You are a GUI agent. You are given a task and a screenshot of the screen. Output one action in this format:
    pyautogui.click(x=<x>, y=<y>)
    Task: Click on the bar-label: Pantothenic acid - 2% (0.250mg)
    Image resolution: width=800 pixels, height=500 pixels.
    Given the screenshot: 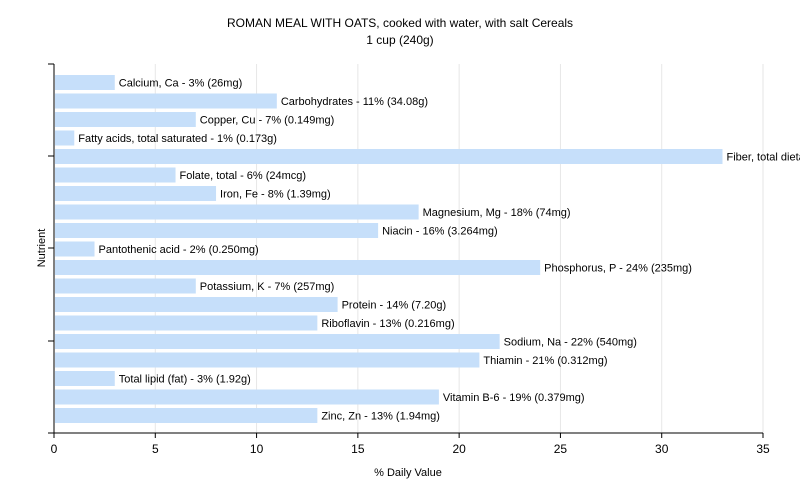 What is the action you would take?
    pyautogui.click(x=179, y=250)
    